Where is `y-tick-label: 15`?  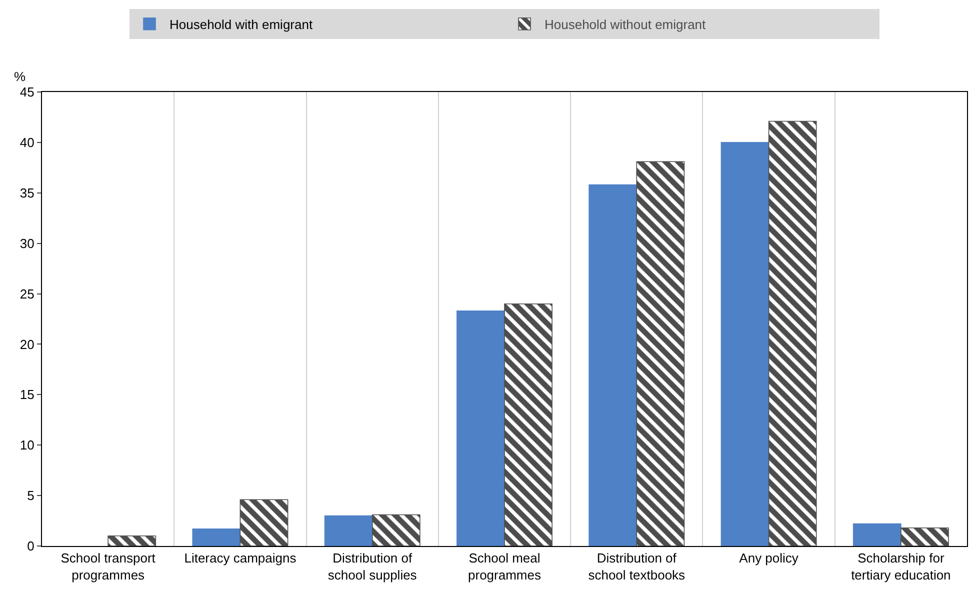 y-tick-label: 15 is located at coordinates (27, 394).